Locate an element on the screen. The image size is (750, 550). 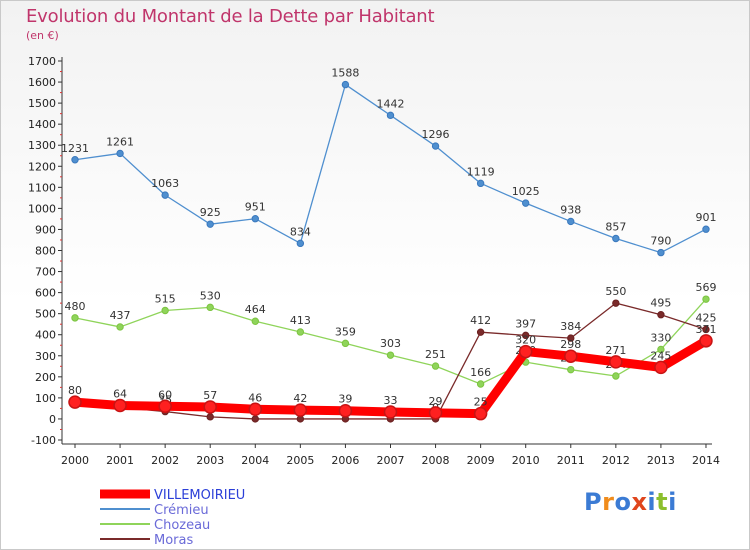
data-label: 1296 is located at coordinates (436, 134).